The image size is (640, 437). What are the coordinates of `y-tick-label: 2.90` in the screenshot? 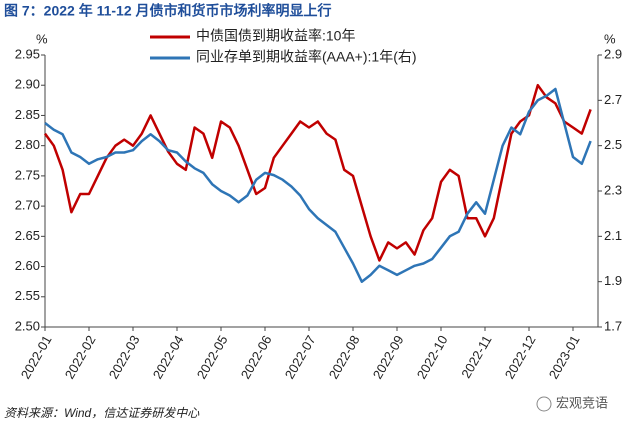 It's located at (27, 84).